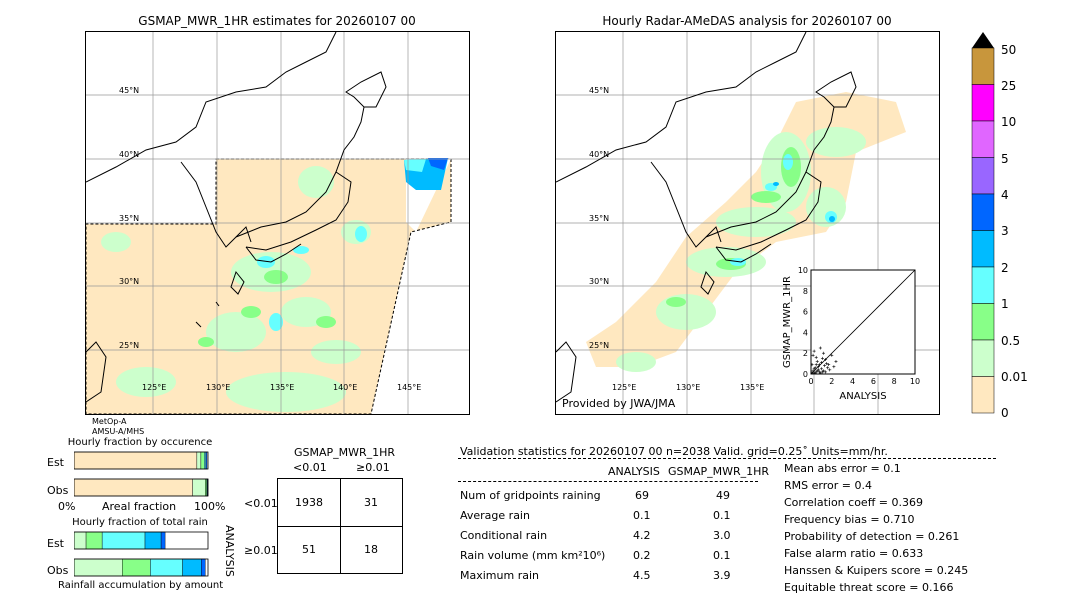 Image resolution: width=1080 pixels, height=612 pixels. What do you see at coordinates (805, 332) in the screenshot?
I see `scatter-ytick: 4` at bounding box center [805, 332].